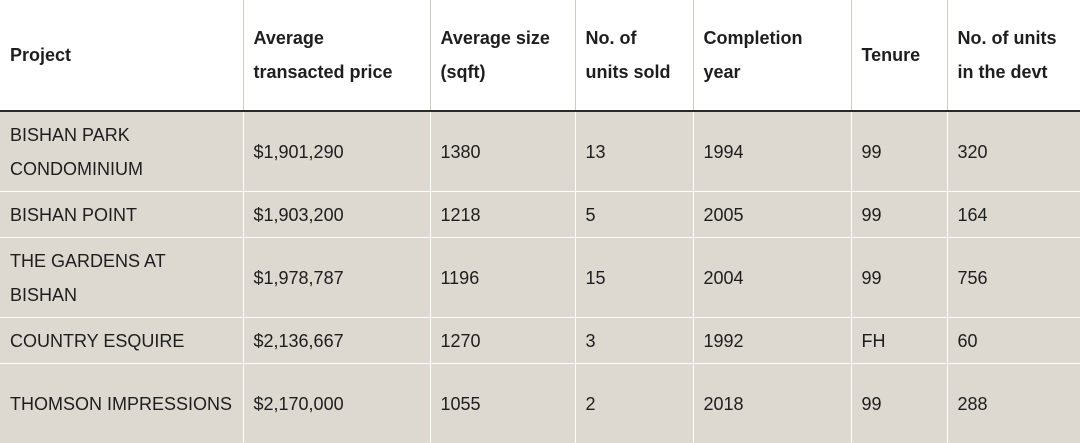 Image resolution: width=1080 pixels, height=443 pixels. I want to click on cell-tenure: FH, so click(899, 341).